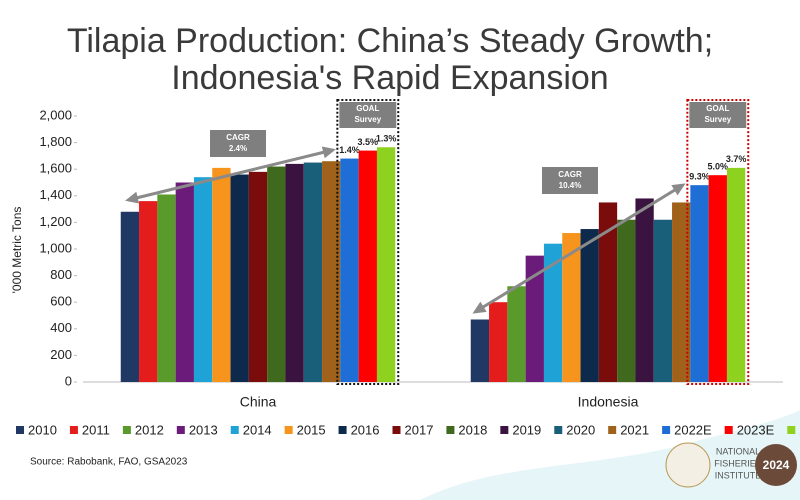  Describe the element at coordinates (61, 354) in the screenshot. I see `y-tick-label: 200` at that location.